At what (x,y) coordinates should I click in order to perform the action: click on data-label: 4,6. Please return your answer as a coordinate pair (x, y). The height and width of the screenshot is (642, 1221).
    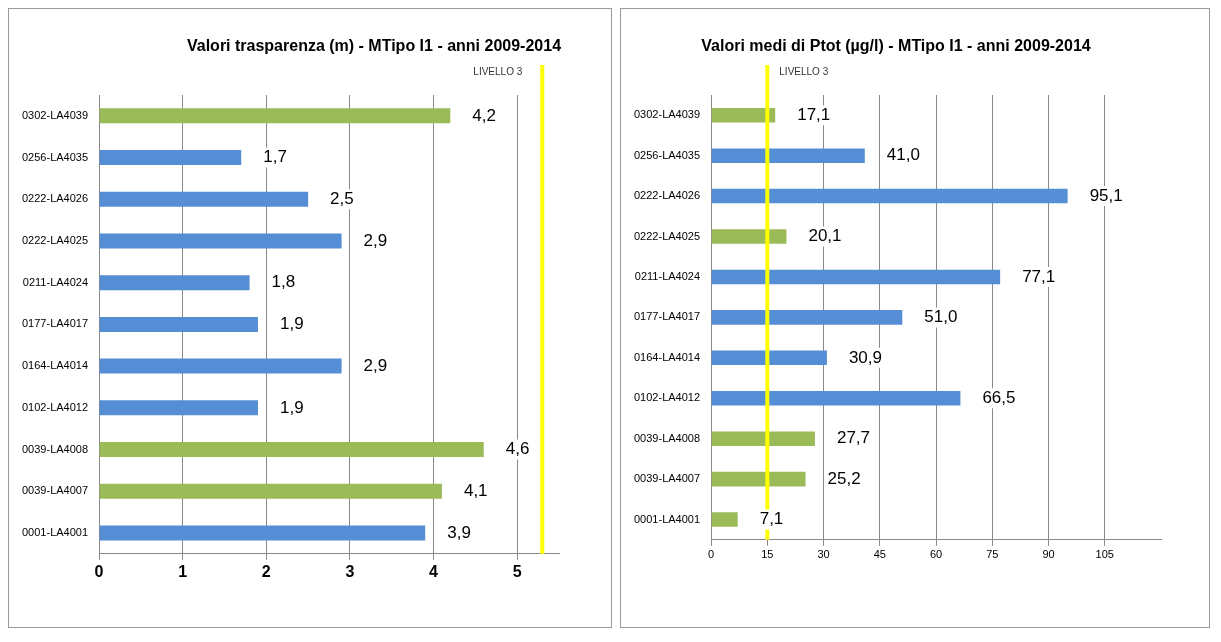
    Looking at the image, I should click on (517, 449).